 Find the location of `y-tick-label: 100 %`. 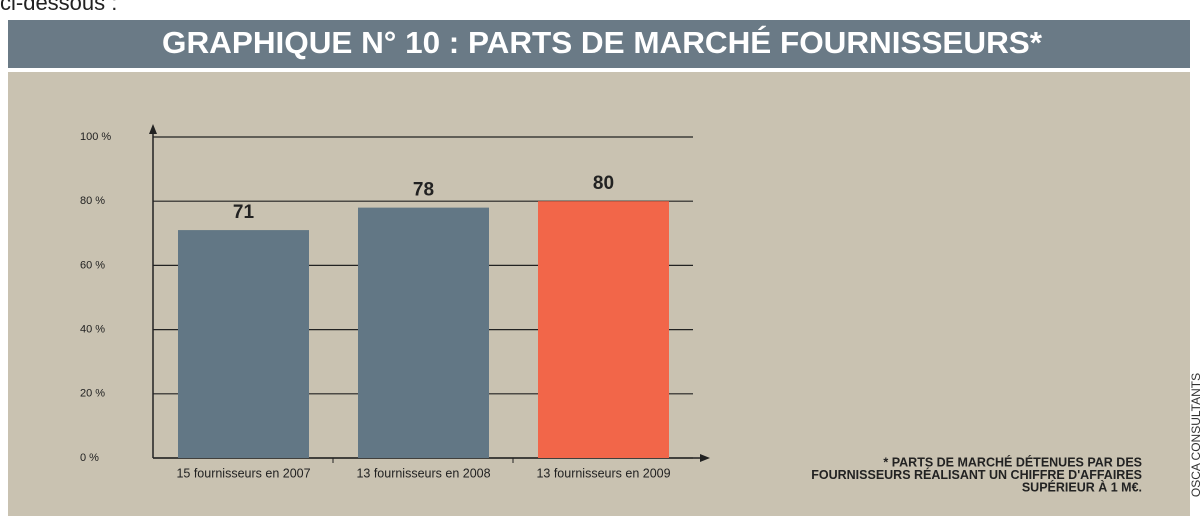

y-tick-label: 100 % is located at coordinates (95, 137).